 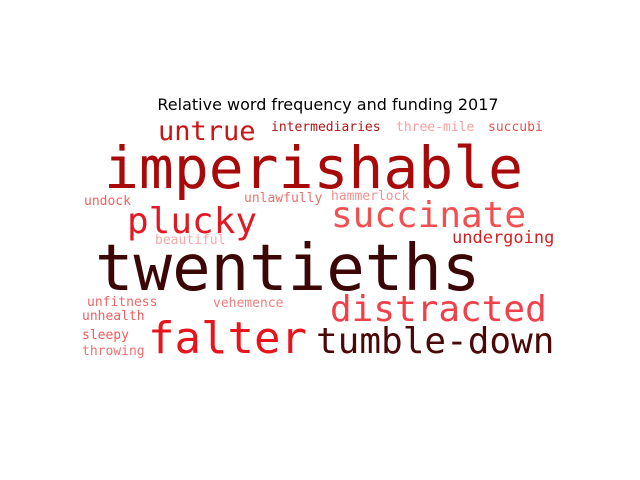 What do you see at coordinates (326, 127) in the screenshot?
I see `word-intermediaries: intermediaries` at bounding box center [326, 127].